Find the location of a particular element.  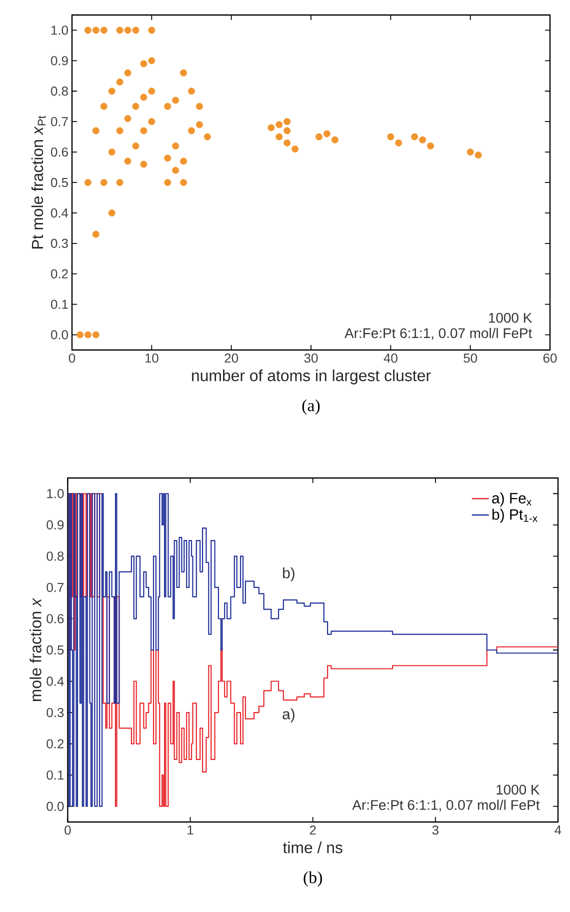

x-axis-title: number of atoms in largest cluster is located at coordinates (311, 377).